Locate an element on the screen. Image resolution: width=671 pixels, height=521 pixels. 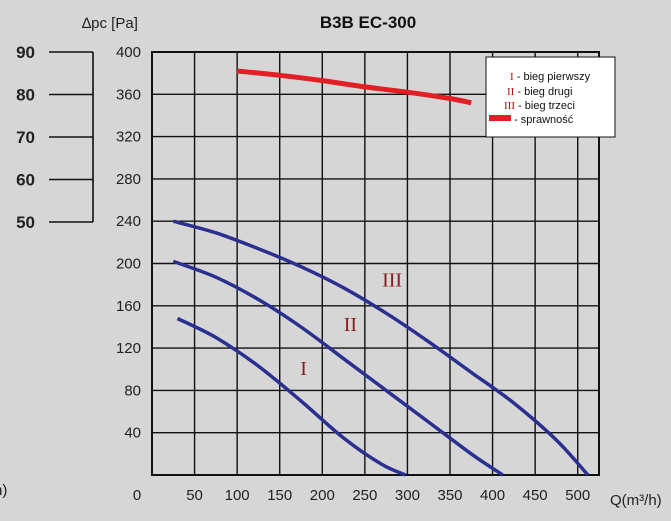
x-axis-label: Q(m³/h) is located at coordinates (636, 500).